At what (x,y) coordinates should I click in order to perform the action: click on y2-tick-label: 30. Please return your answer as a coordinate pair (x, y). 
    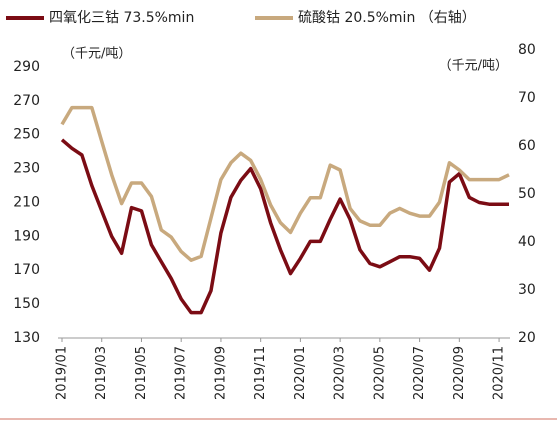
    Looking at the image, I should click on (527, 290).